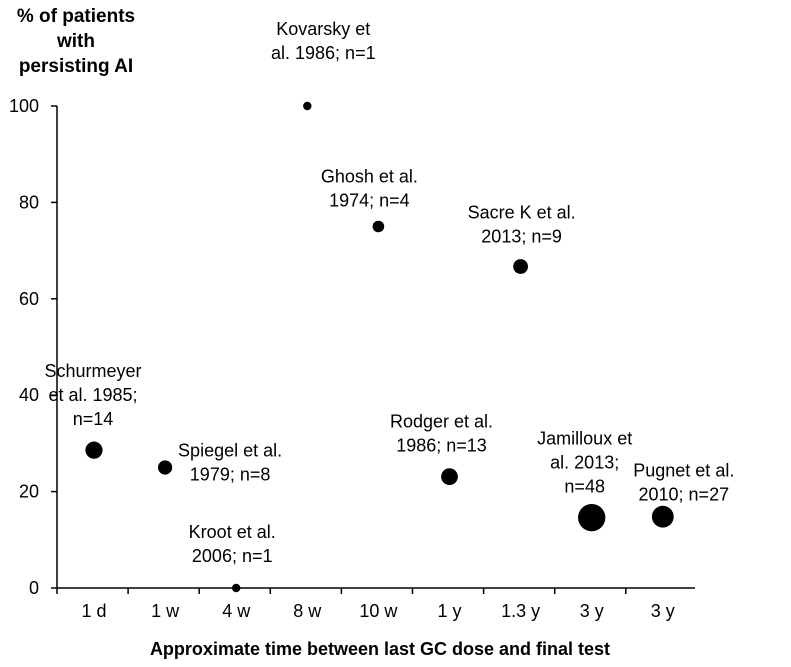  I want to click on y-tick-label: 80, so click(29, 202).